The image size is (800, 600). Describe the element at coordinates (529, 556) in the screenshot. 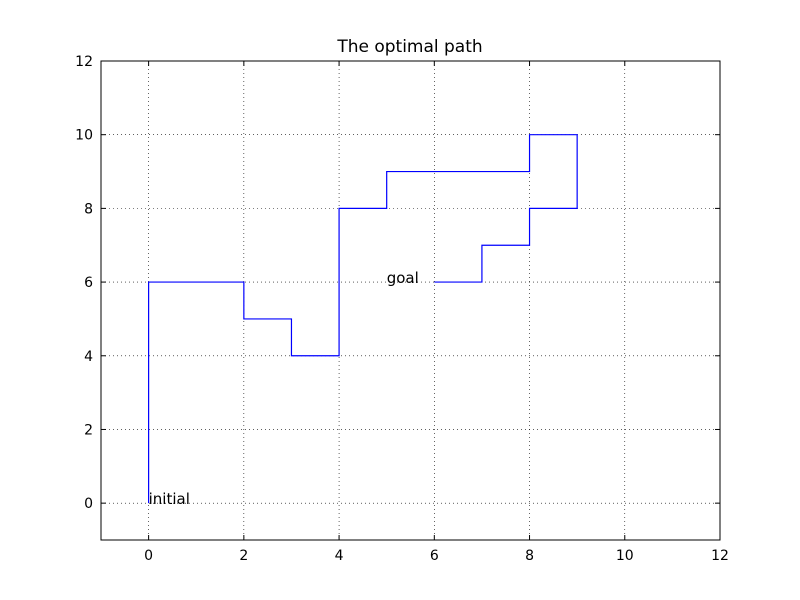

I see `x-tick-label: 8` at that location.